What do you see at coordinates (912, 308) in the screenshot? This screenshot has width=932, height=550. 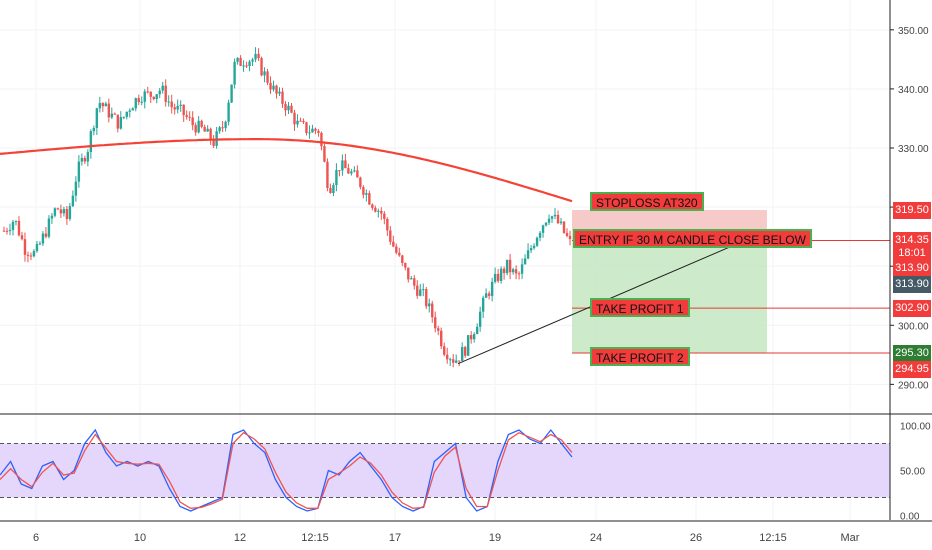 I see `price-label-5: 302.90` at bounding box center [912, 308].